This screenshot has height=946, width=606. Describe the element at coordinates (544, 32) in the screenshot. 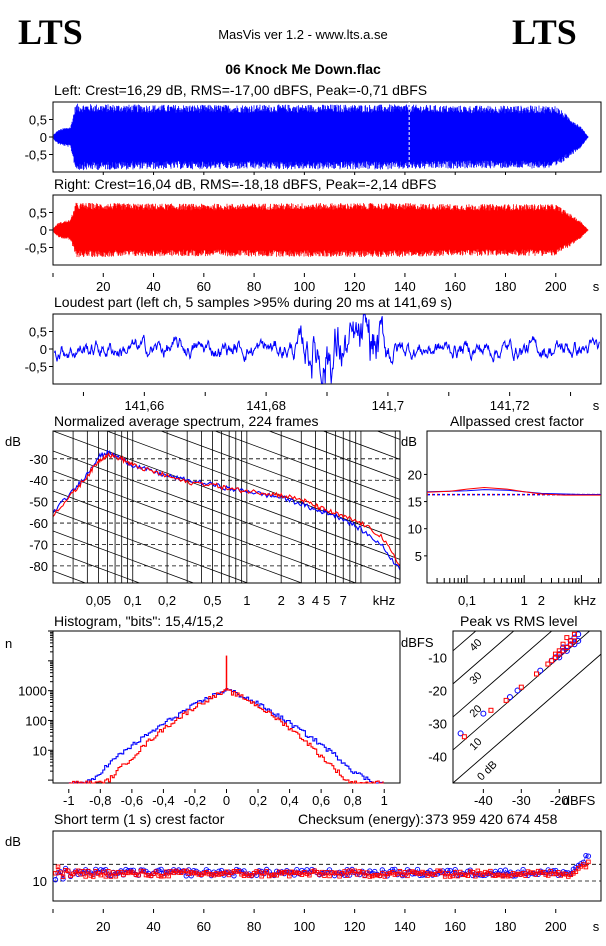

I see `logo-right: LTS` at that location.